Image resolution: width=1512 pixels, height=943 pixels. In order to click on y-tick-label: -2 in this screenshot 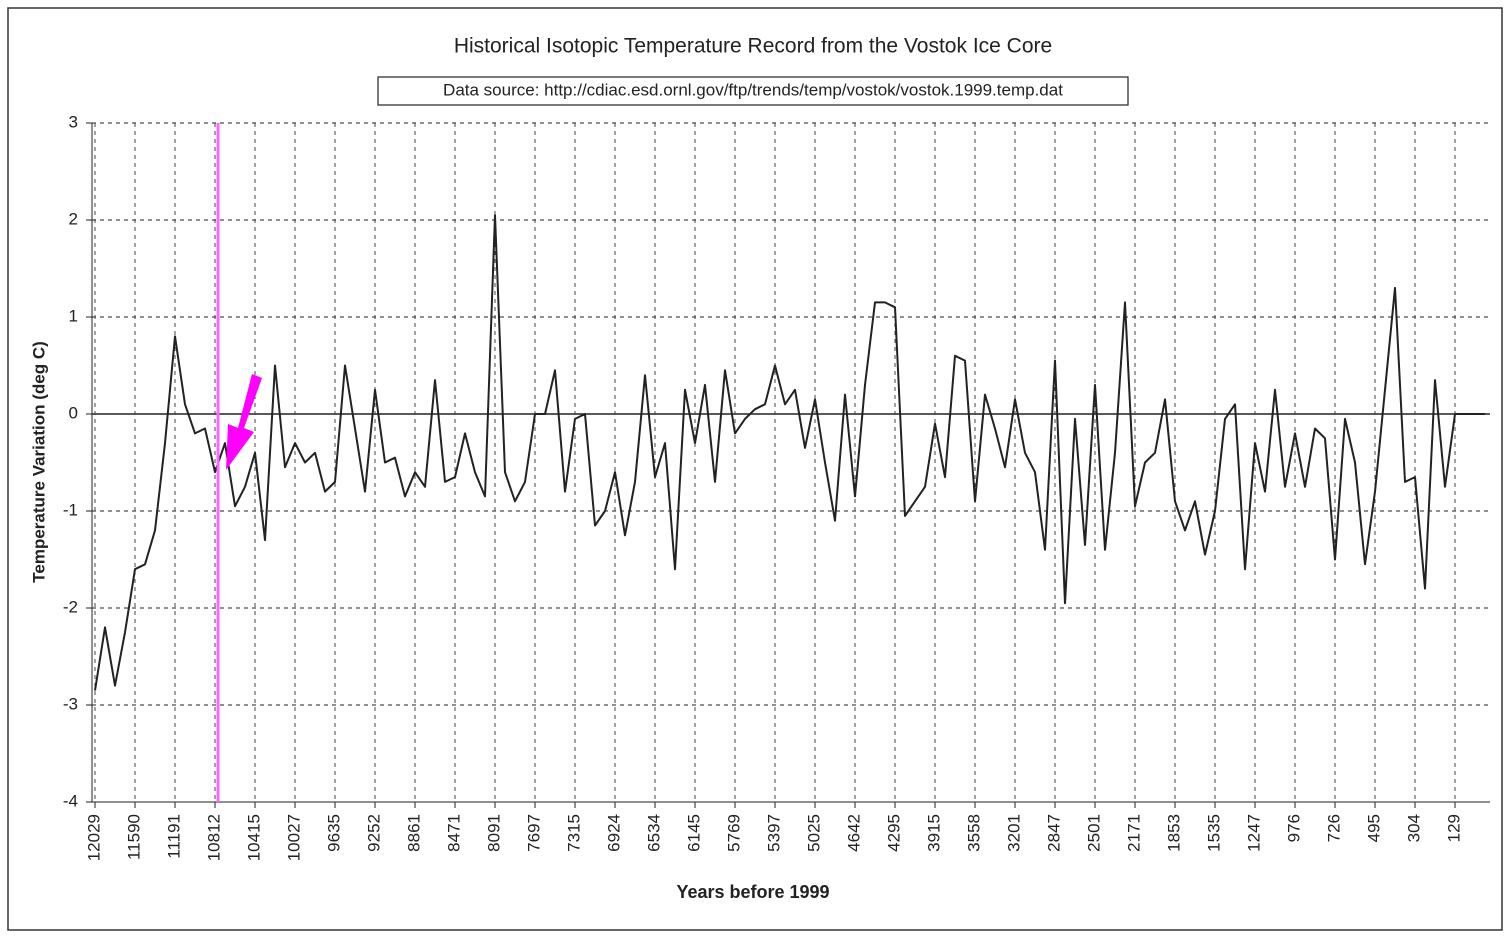, I will do `click(70, 606)`.